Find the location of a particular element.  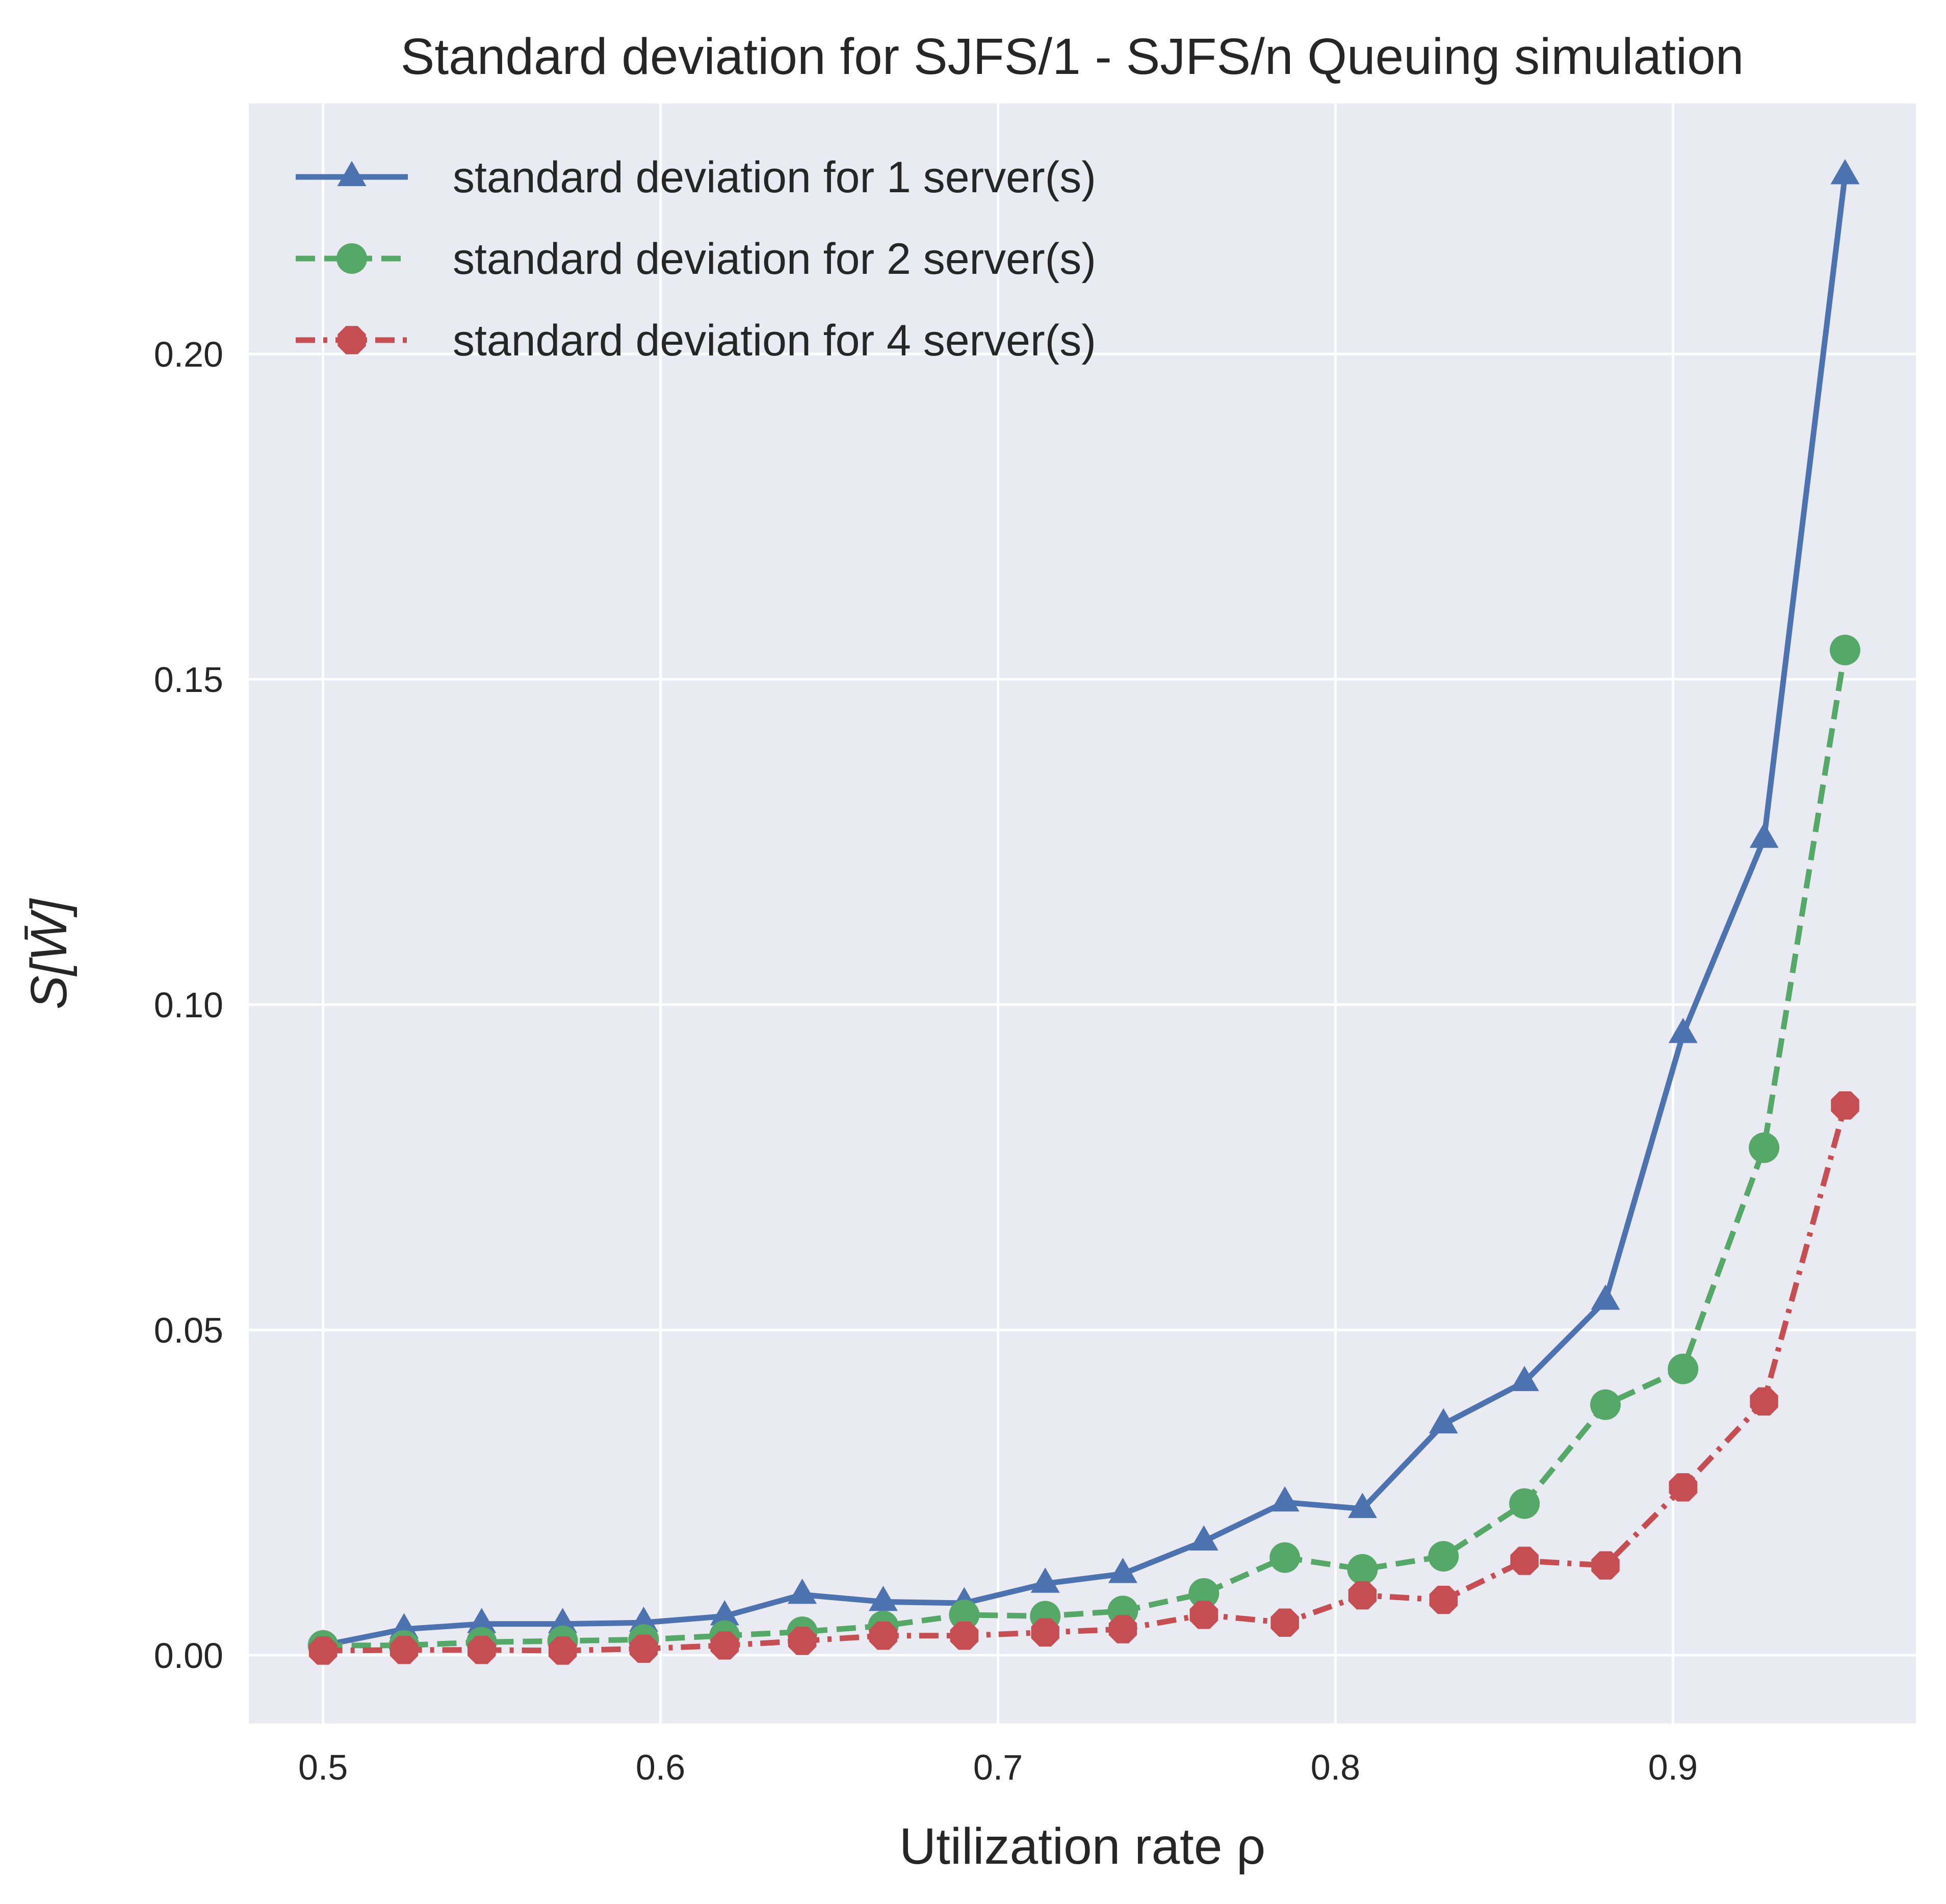

legend-item: standard deviation for 2 server(s) is located at coordinates (696, 259).